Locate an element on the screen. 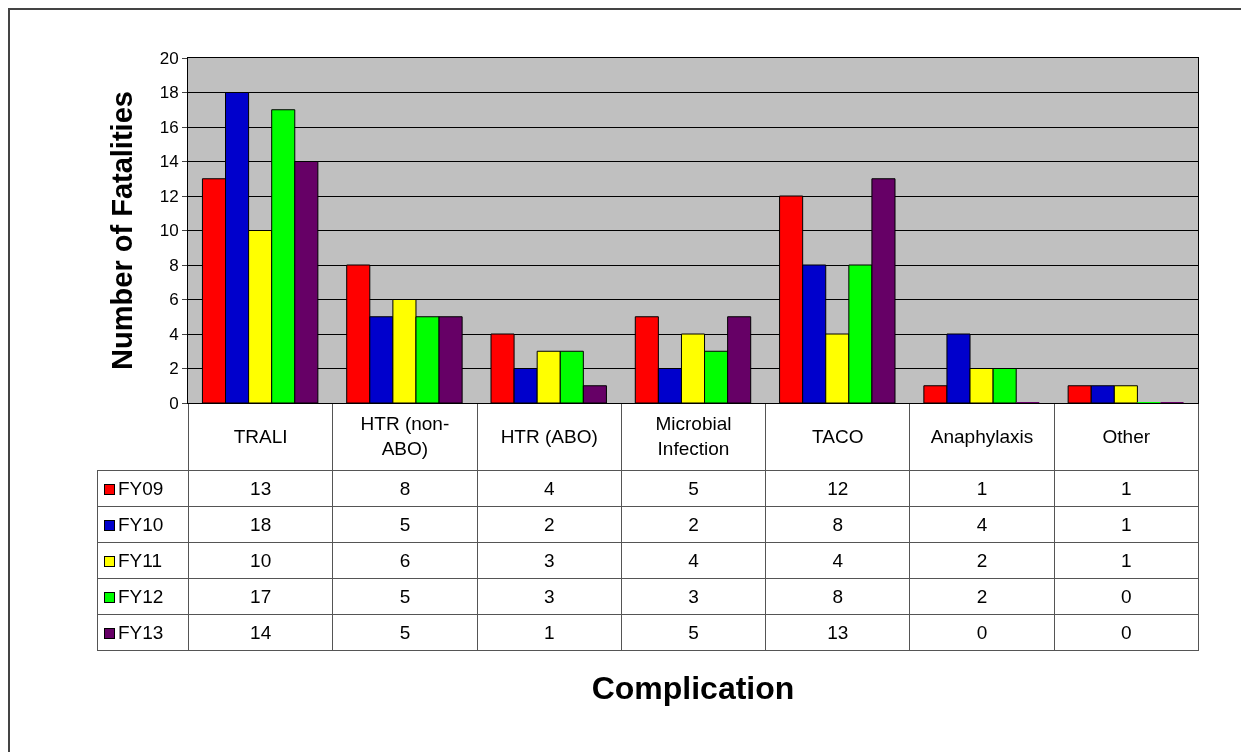  legend-label: FY11 is located at coordinates (143, 560).